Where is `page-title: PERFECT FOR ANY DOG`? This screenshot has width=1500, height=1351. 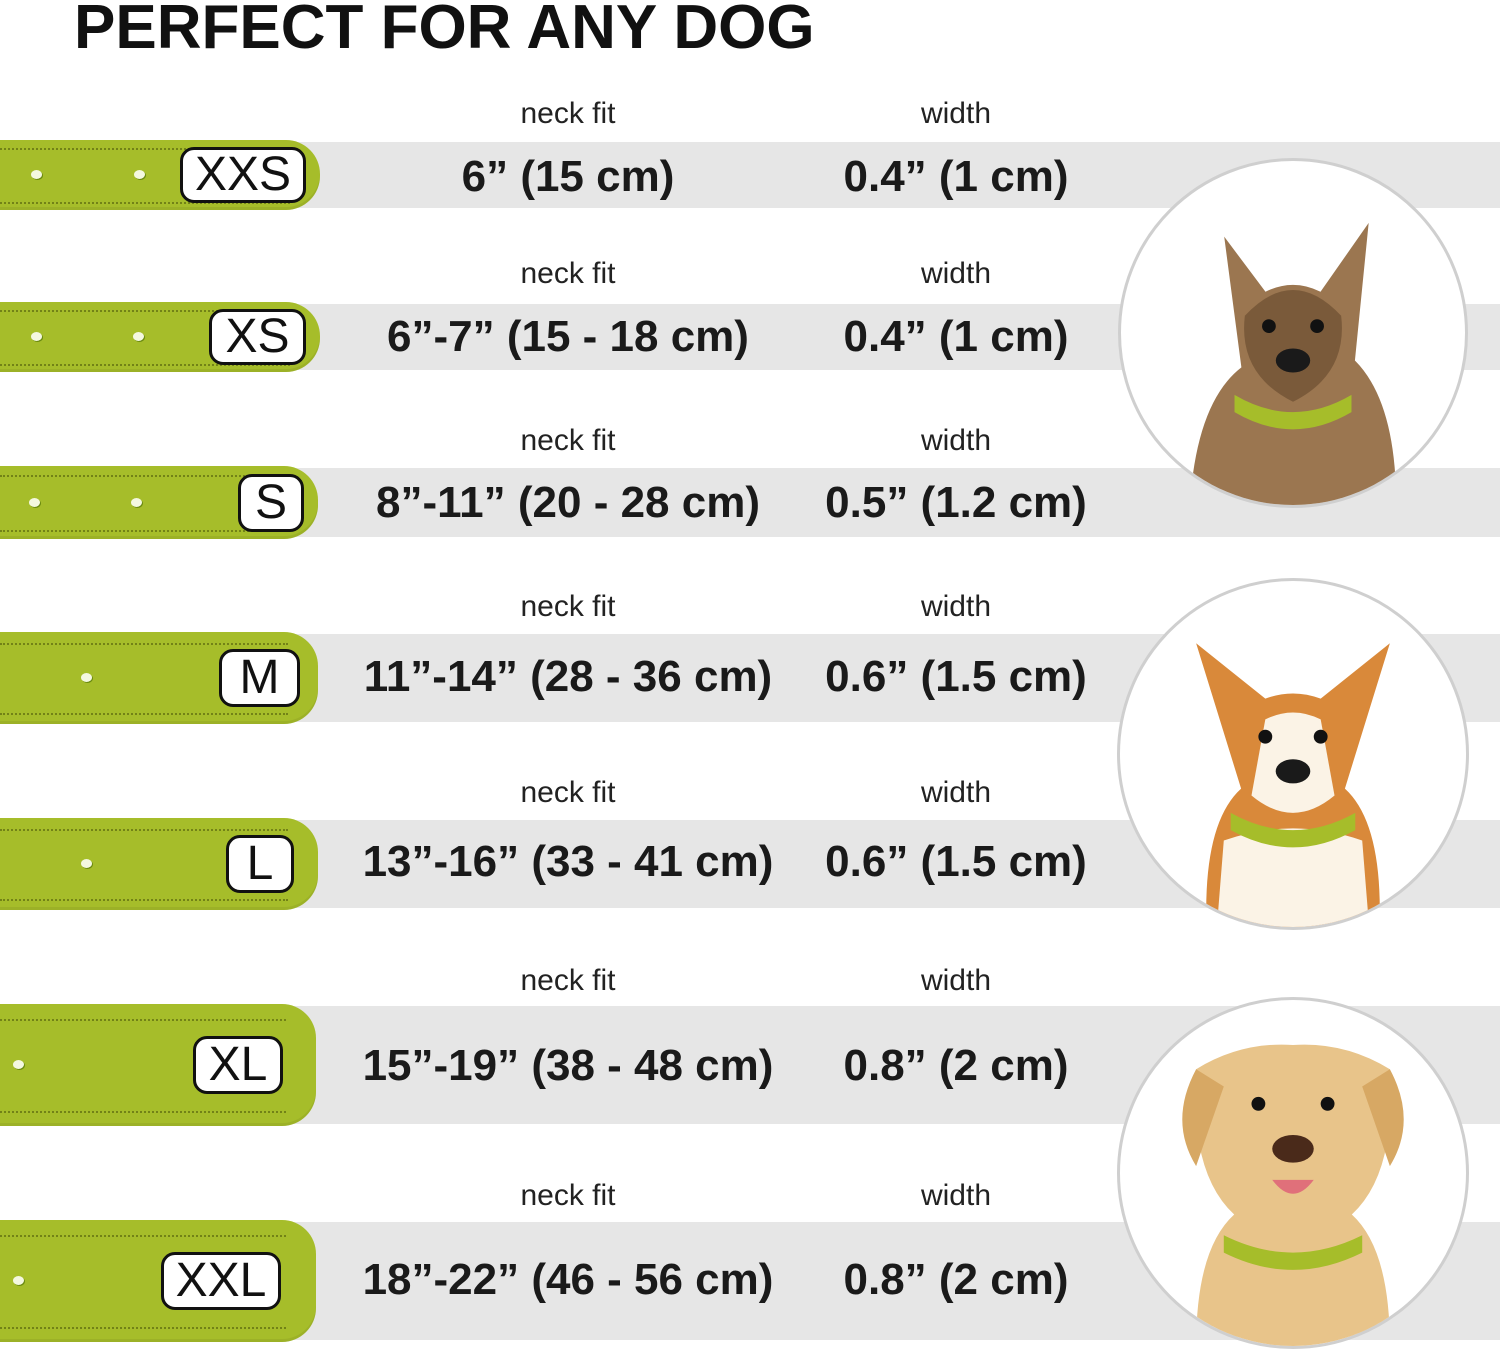
page-title: PERFECT FOR ANY DOG is located at coordinates (444, 31).